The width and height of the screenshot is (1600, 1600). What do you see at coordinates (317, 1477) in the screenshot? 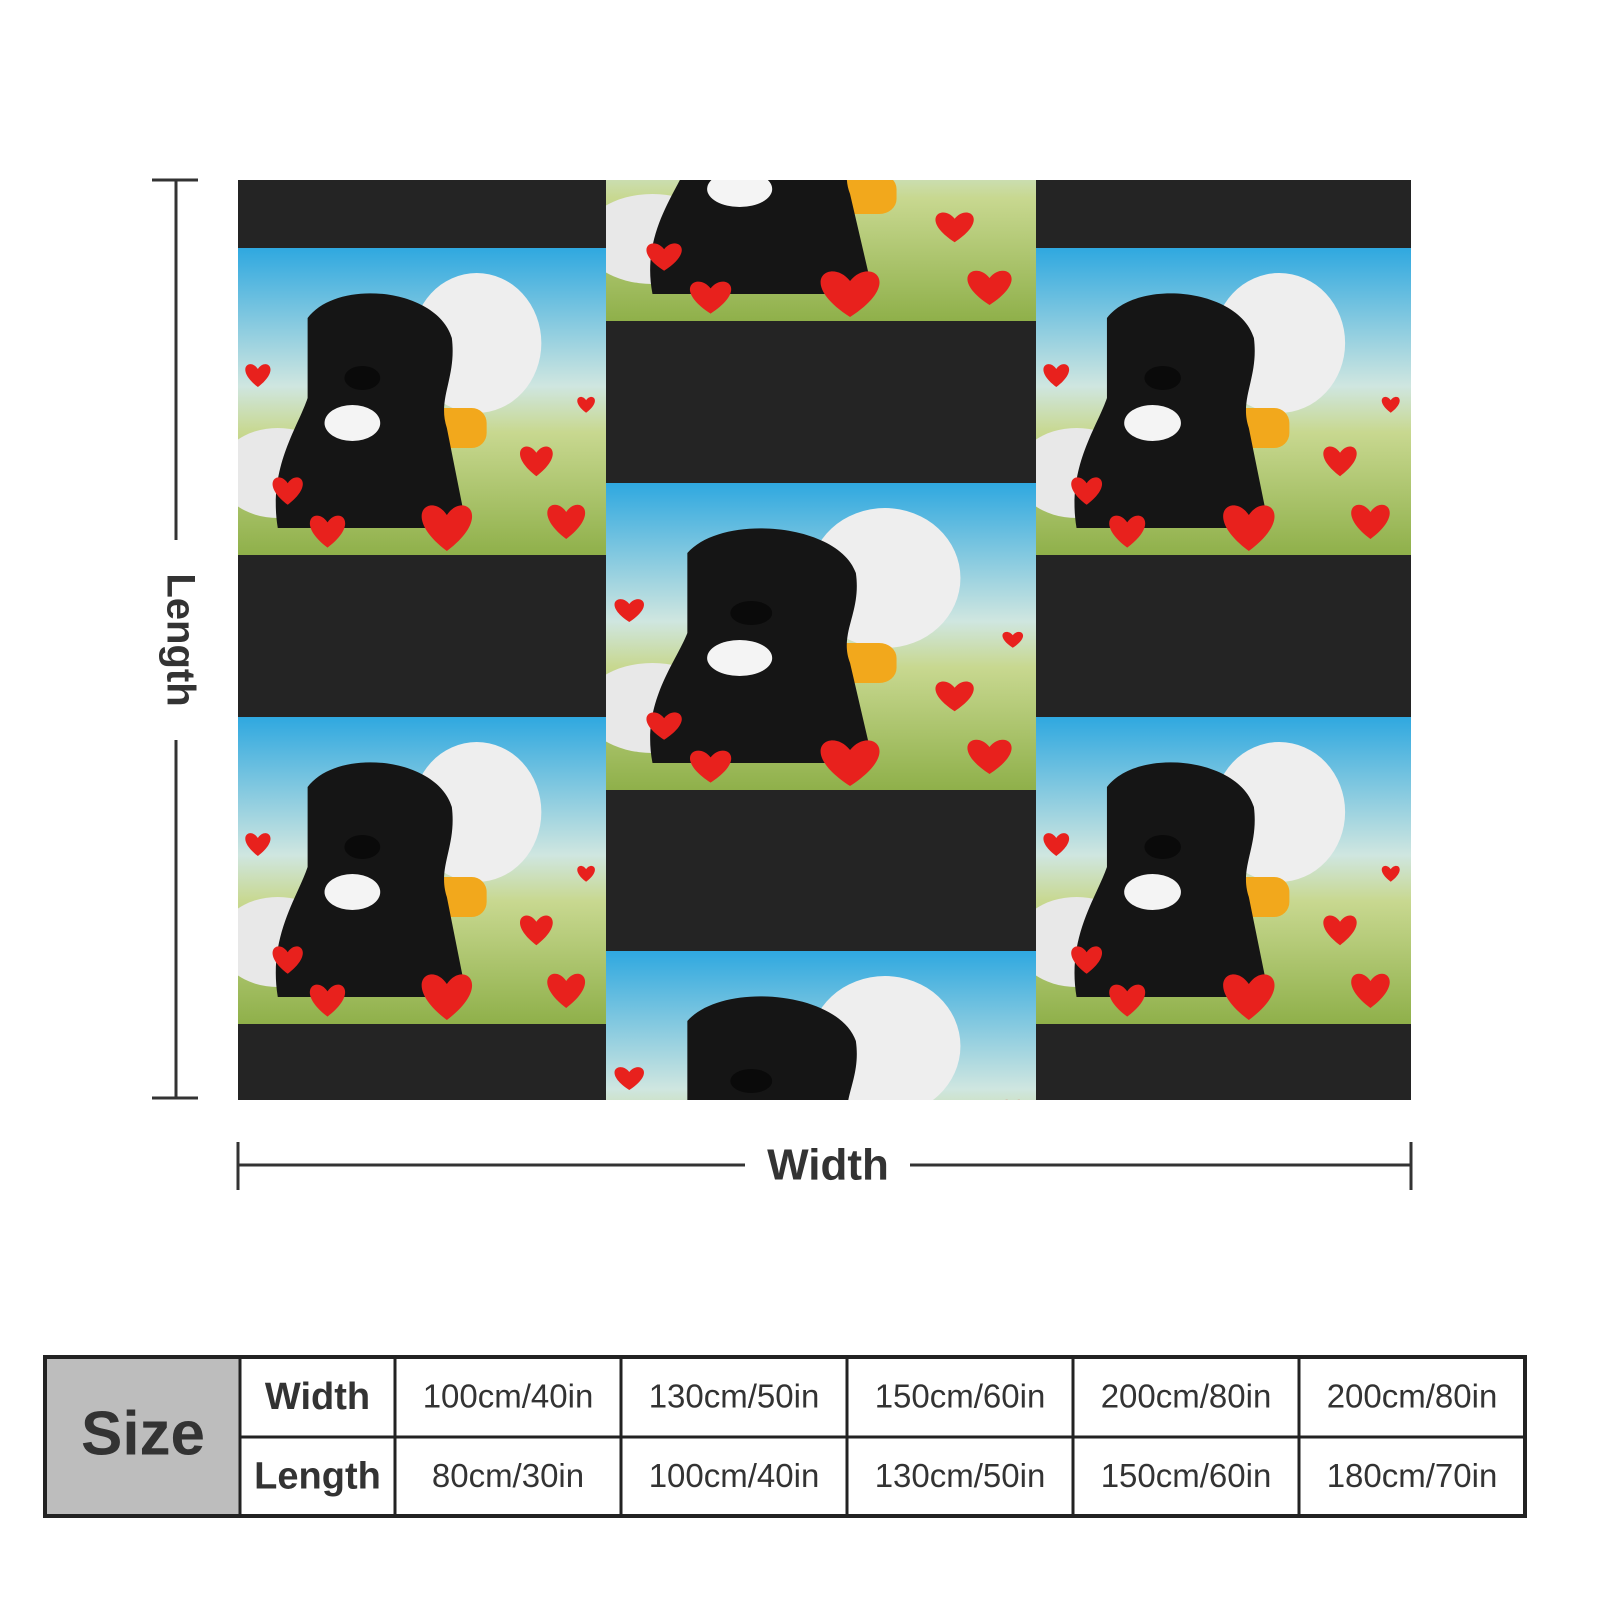
I see `row-header: Length` at bounding box center [317, 1477].